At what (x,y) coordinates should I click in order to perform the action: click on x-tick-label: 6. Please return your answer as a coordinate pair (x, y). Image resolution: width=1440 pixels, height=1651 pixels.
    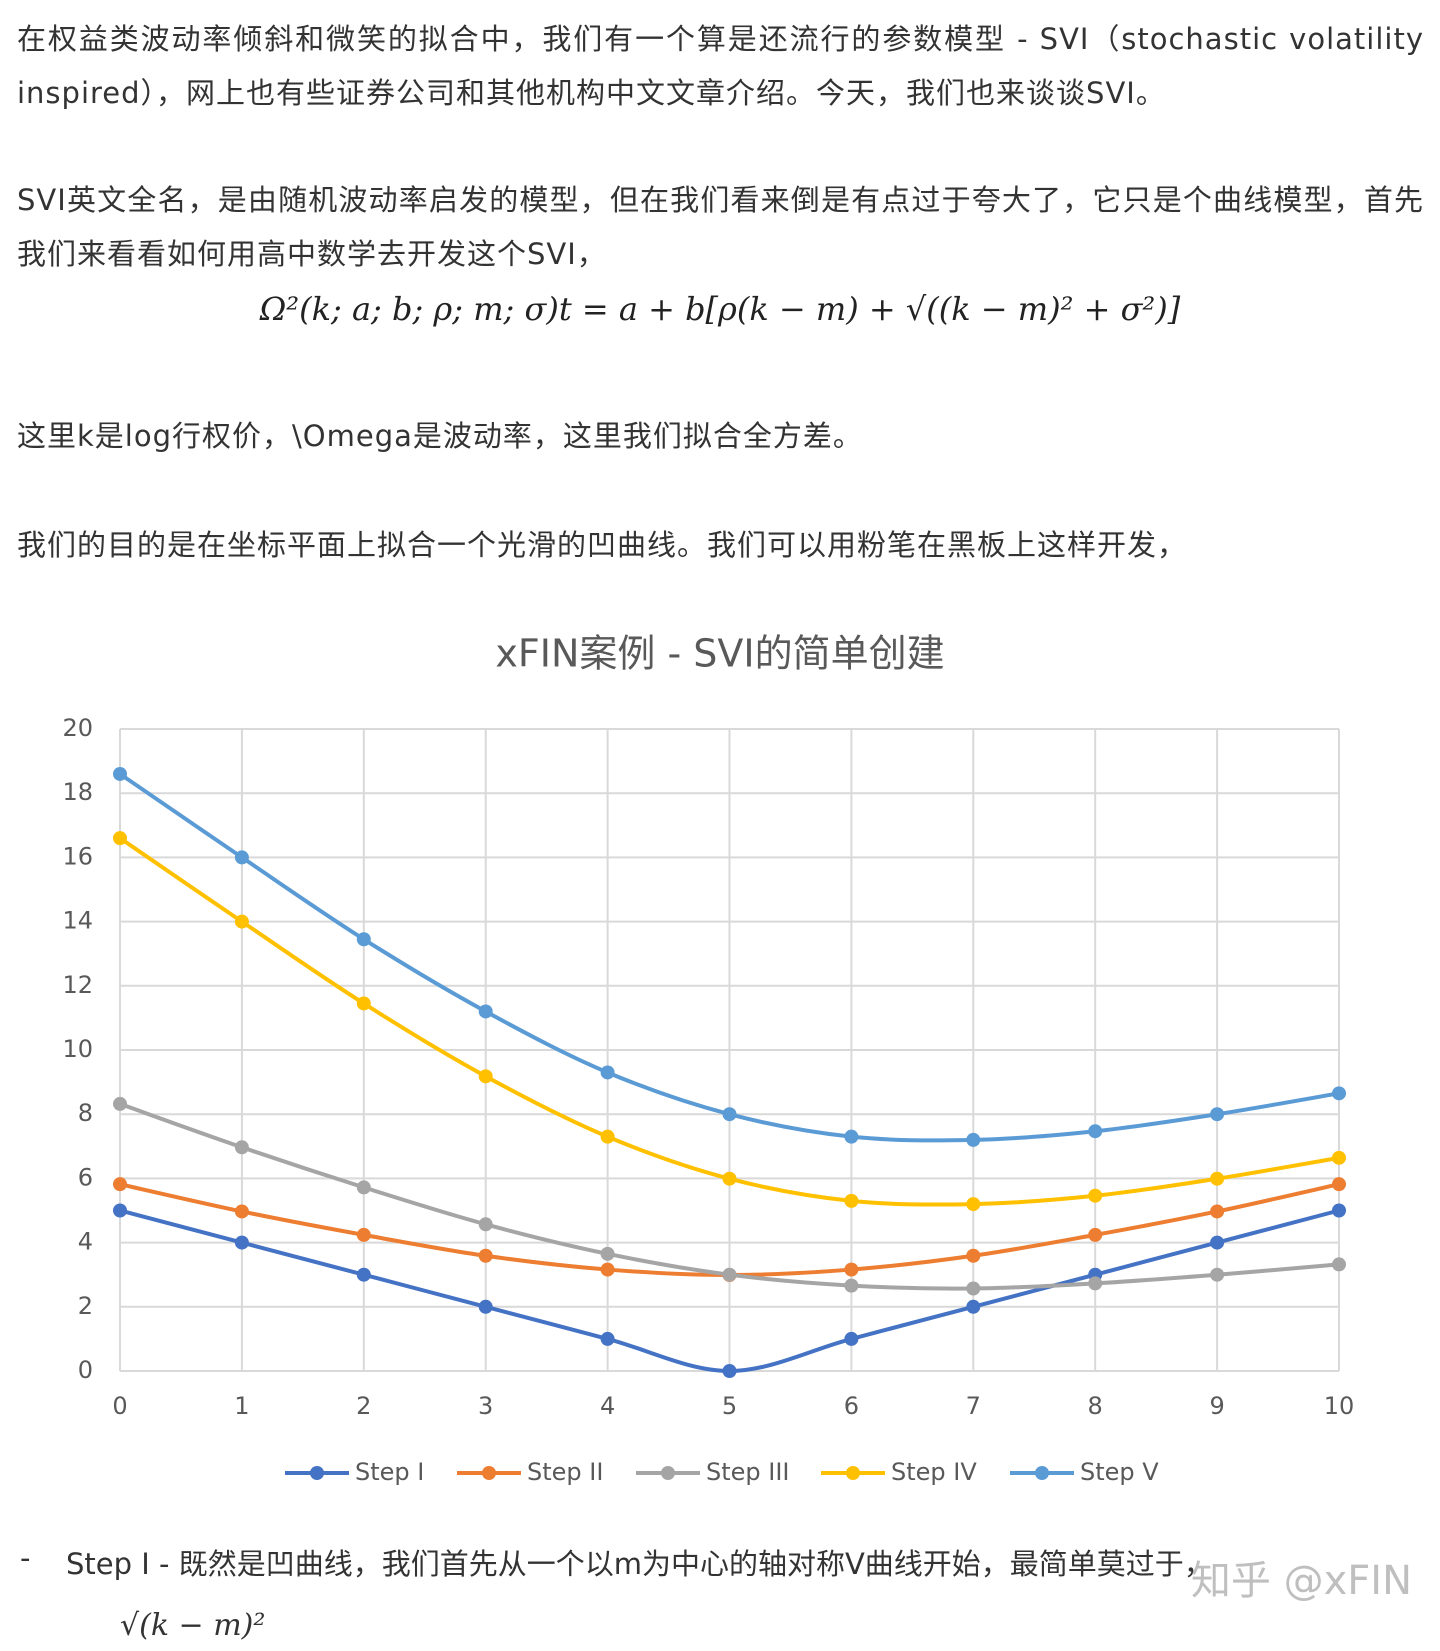
    Looking at the image, I should click on (851, 1406).